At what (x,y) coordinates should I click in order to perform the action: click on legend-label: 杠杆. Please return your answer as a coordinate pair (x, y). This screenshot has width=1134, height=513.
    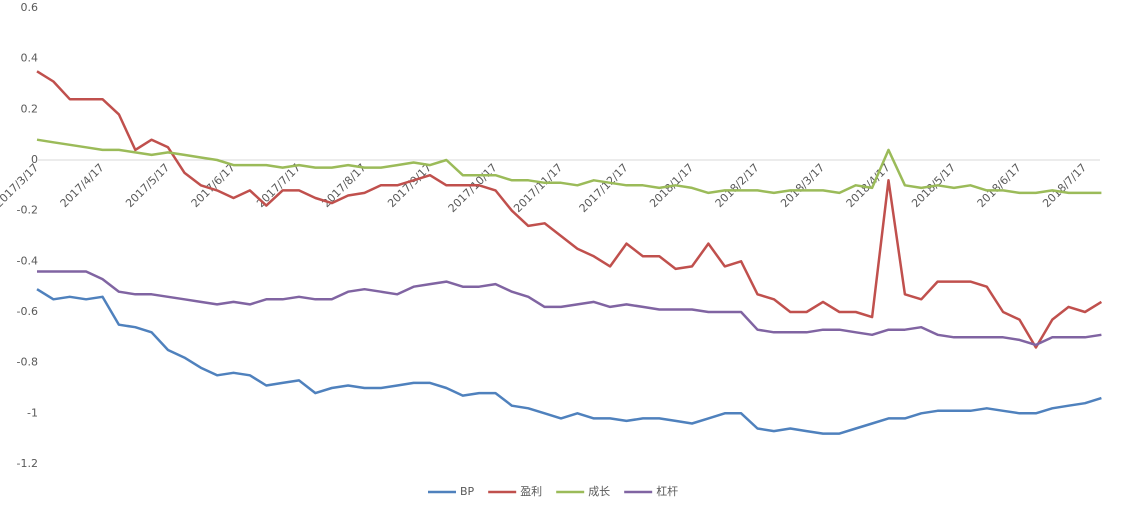
    Looking at the image, I should click on (667, 491).